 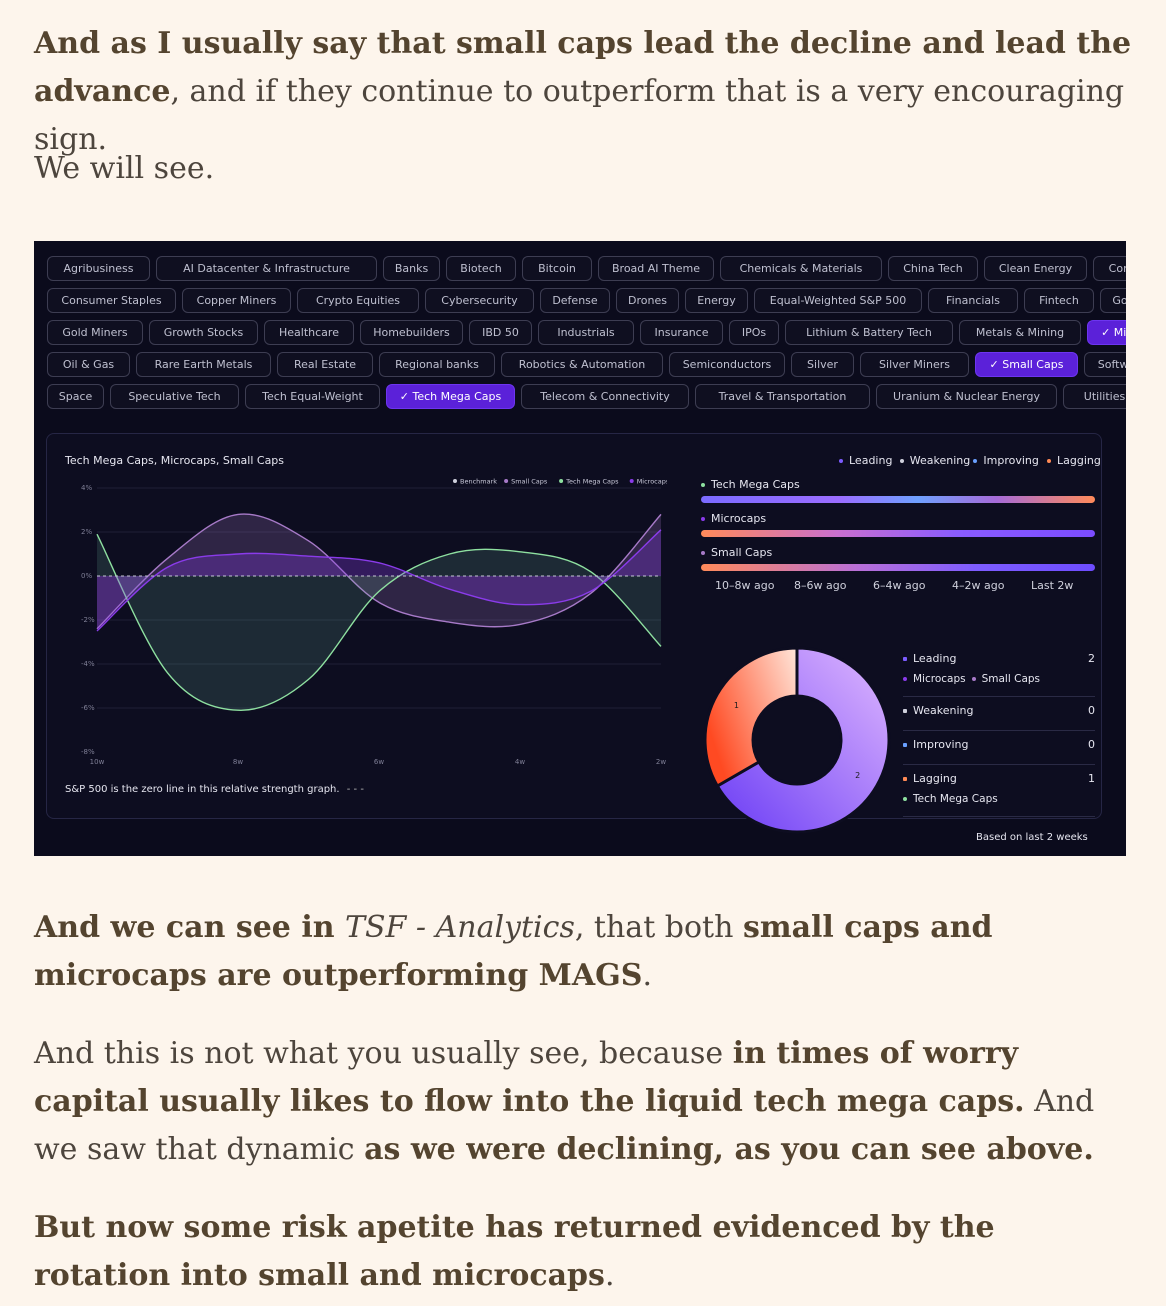 I want to click on filter-chip-rare-earth-metals: Rare Earth Metals, so click(x=203, y=364).